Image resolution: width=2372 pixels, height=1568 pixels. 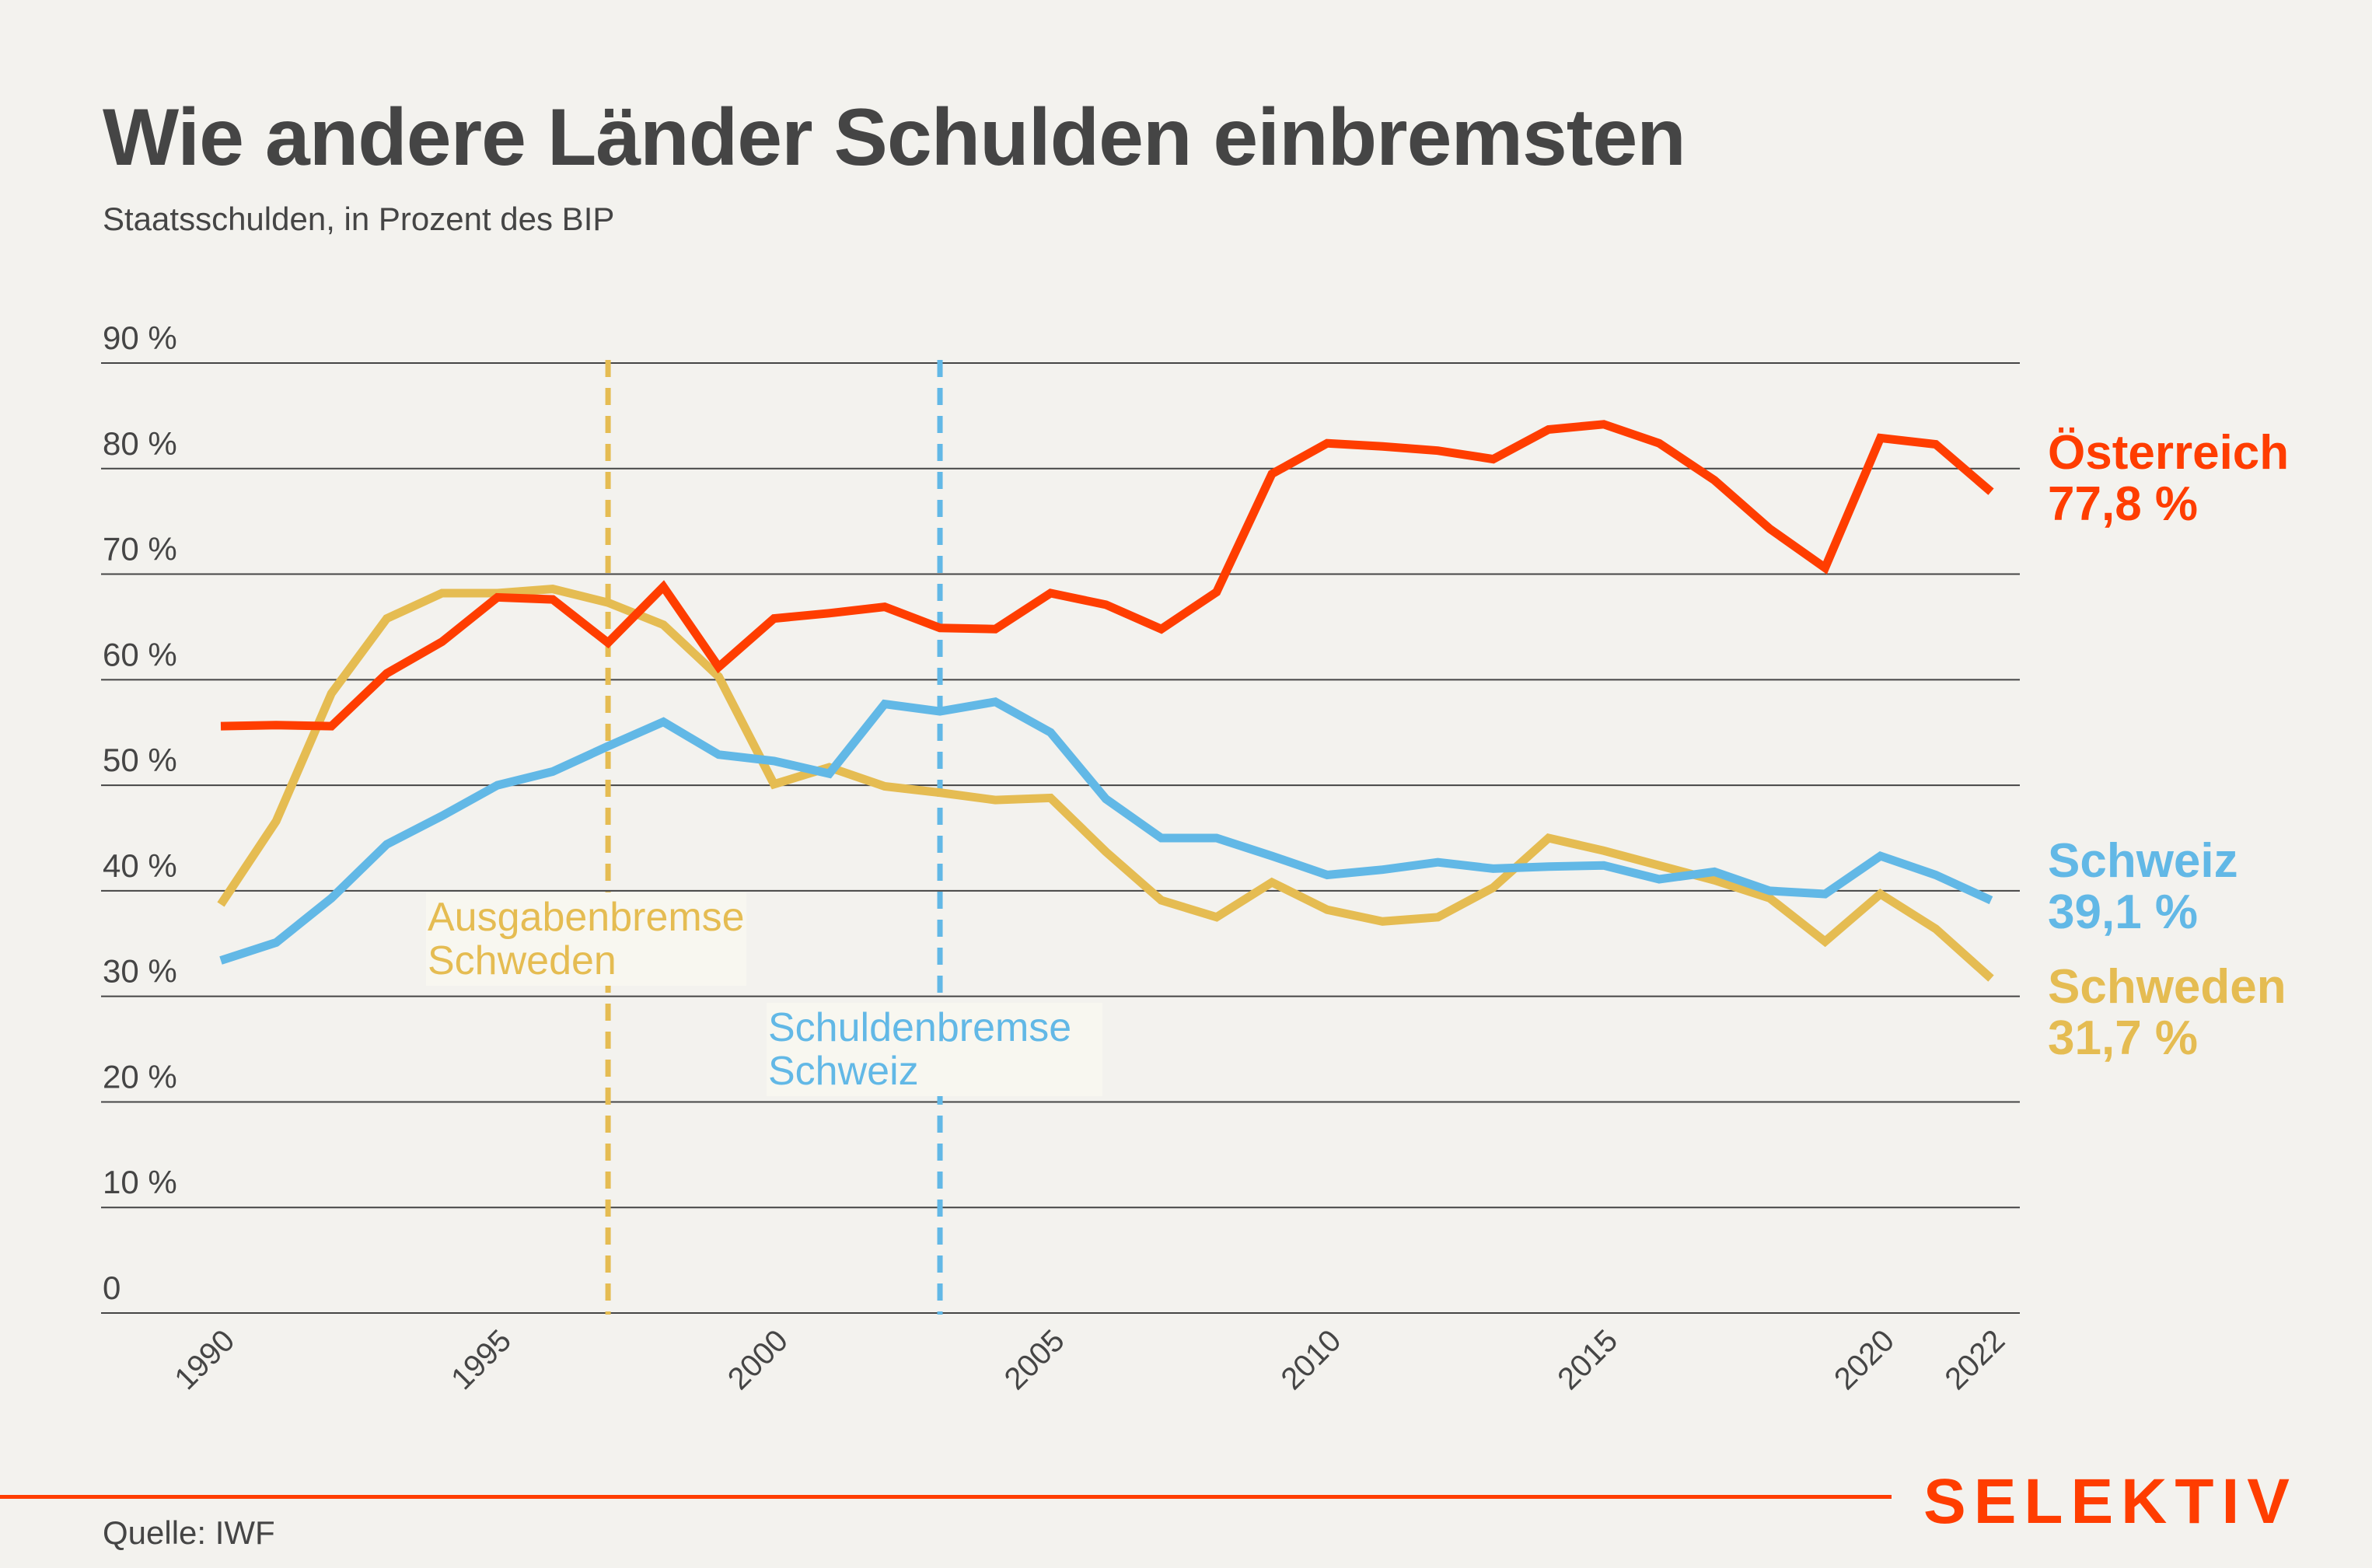 What do you see at coordinates (2123, 1038) in the screenshot?
I see `series-value: 31,7 %` at bounding box center [2123, 1038].